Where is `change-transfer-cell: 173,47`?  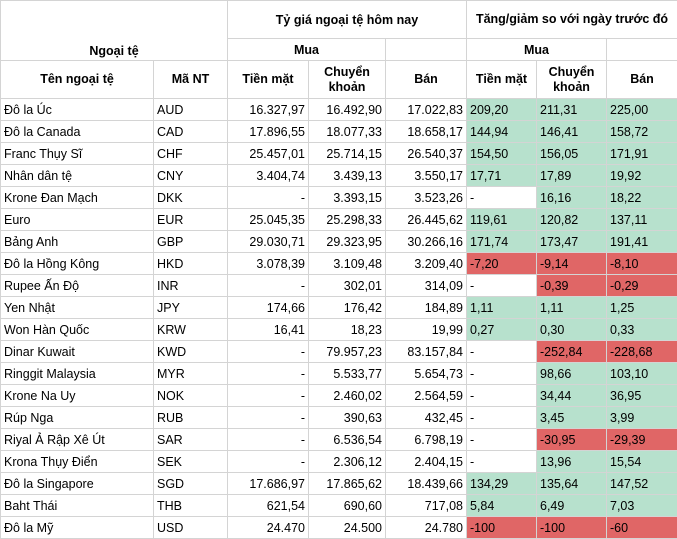 change-transfer-cell: 173,47 is located at coordinates (572, 242).